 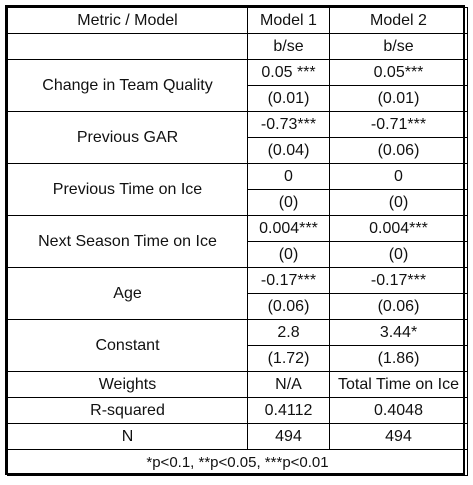 I want to click on table-row: Previous GAR -0.73*** -0.71***, so click(x=237, y=137).